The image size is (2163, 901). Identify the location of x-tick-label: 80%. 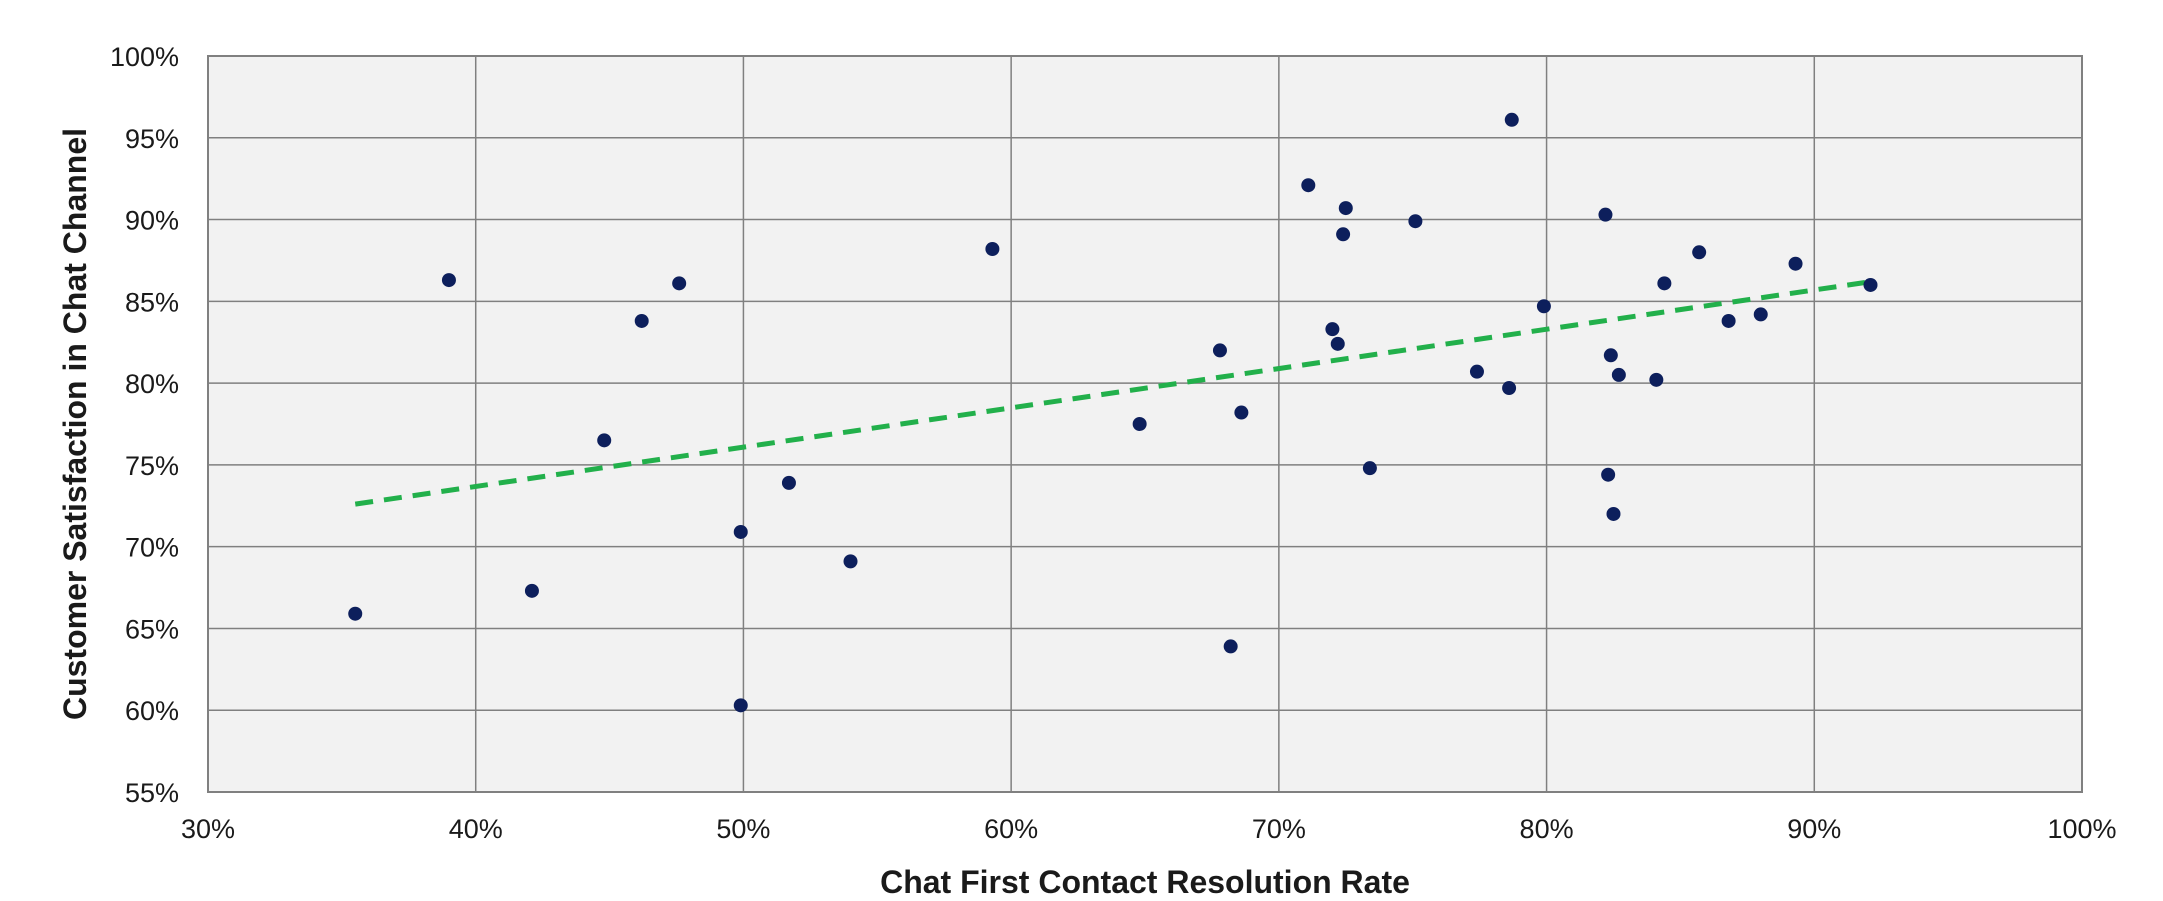
(1547, 829).